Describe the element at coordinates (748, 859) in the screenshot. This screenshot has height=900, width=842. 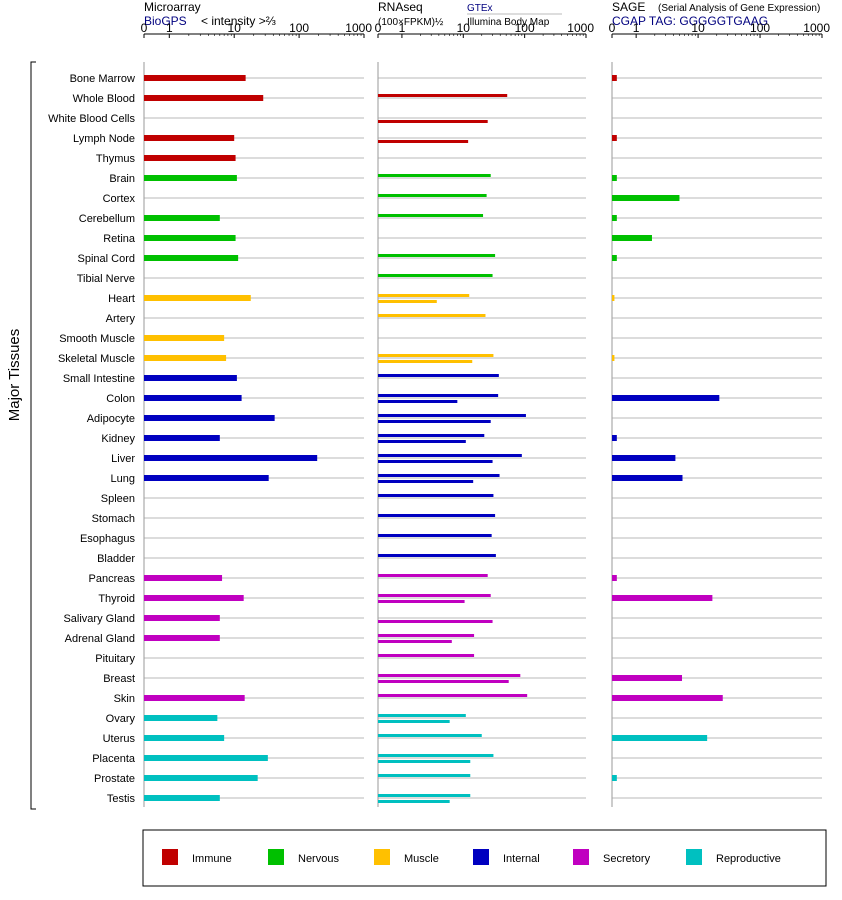
I see `legend-label-reproductive: Reproductive` at that location.